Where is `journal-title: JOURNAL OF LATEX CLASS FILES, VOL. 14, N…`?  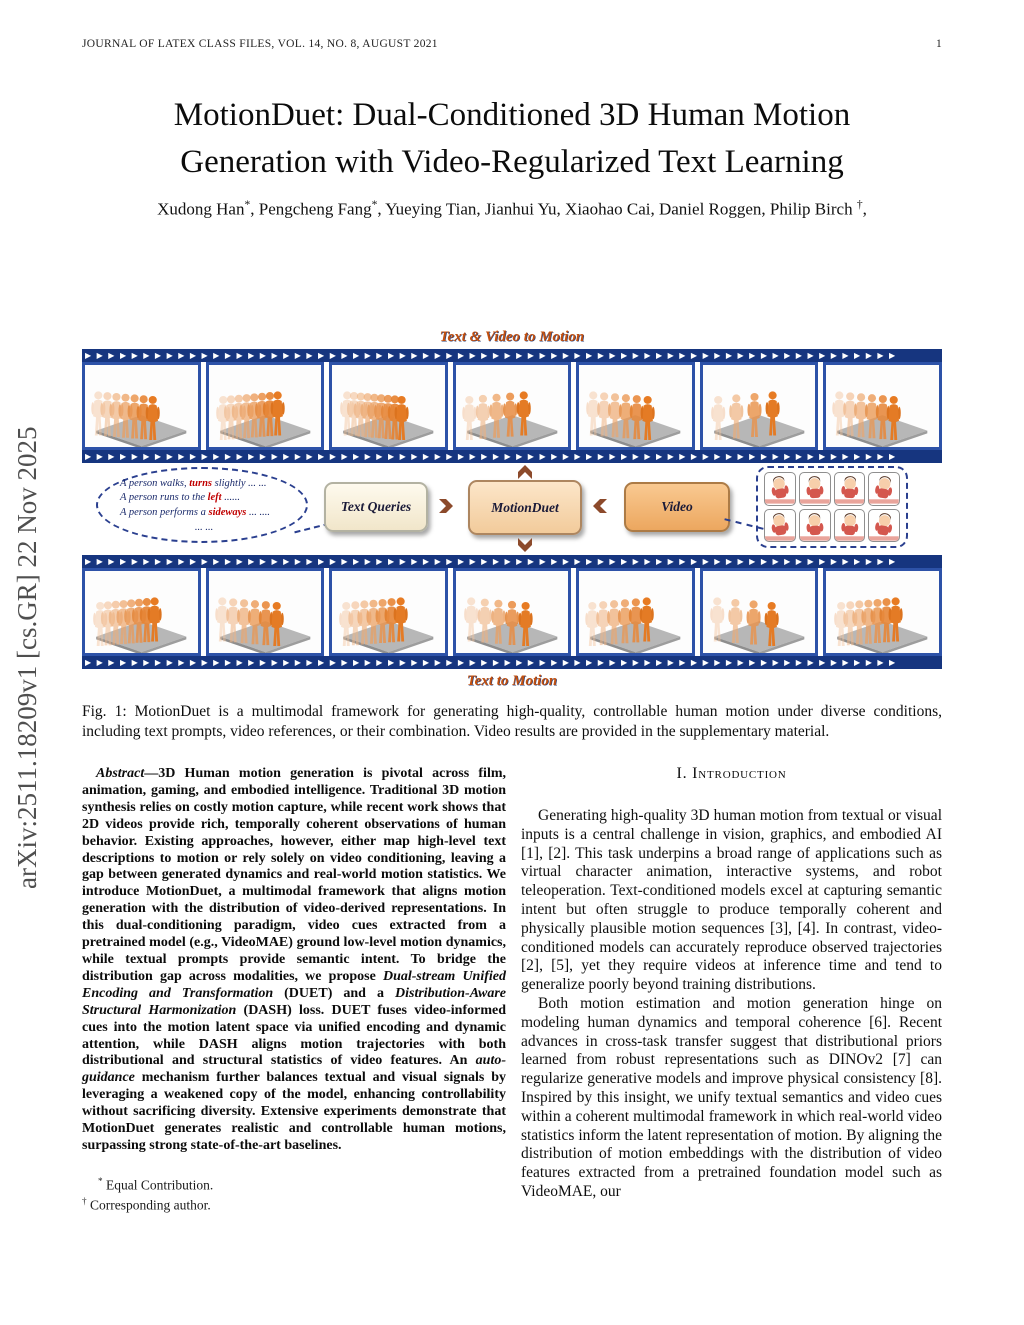
journal-title: JOURNAL OF LATEX CLASS FILES, VOL. 14, N… is located at coordinates (260, 44).